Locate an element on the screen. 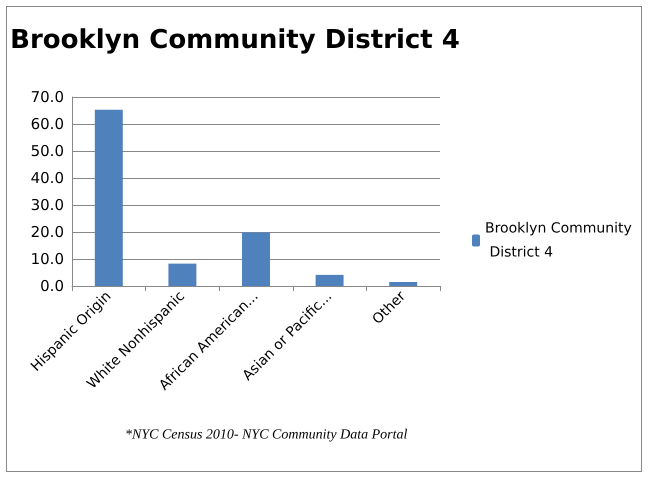  y-tick-label: 10.0 is located at coordinates (47, 259).